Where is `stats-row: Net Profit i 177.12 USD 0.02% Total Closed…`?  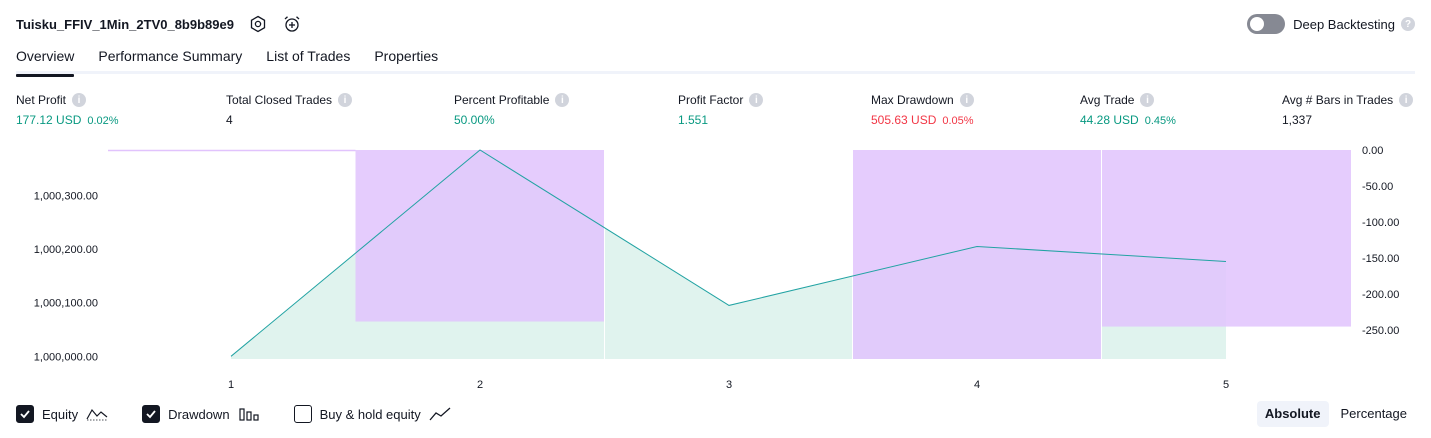
stats-row: Net Profit i 177.12 USD 0.02% Total Closed… is located at coordinates (715, 113).